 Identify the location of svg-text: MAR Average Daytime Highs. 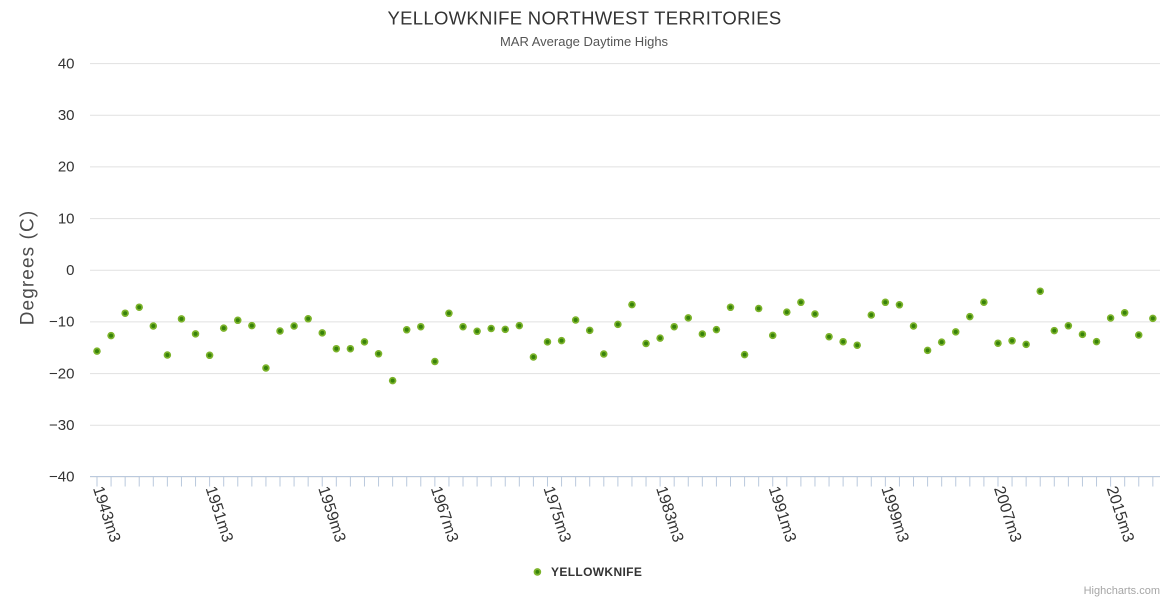
(584, 41).